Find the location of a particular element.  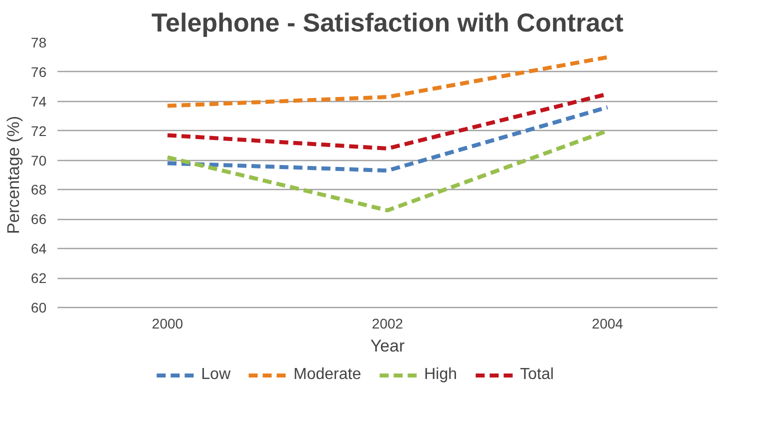

y-tick-label: 70 is located at coordinates (38, 160).